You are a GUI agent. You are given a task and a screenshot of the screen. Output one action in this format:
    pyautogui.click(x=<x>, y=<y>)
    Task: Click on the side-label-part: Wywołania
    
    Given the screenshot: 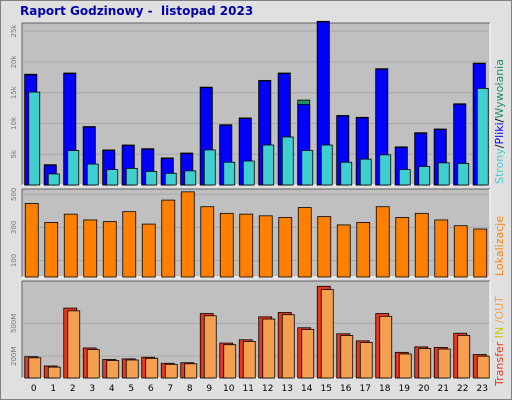 What is the action you would take?
    pyautogui.click(x=499, y=89)
    